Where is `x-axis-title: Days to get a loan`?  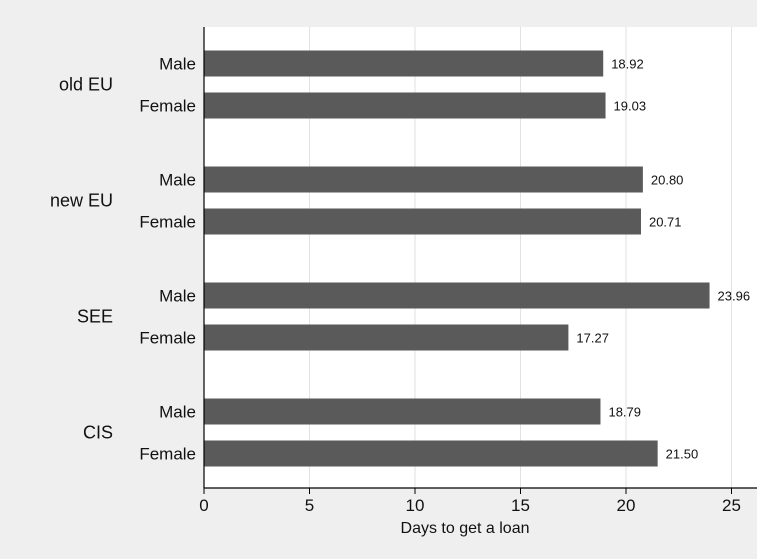 x-axis-title: Days to get a loan is located at coordinates (465, 528).